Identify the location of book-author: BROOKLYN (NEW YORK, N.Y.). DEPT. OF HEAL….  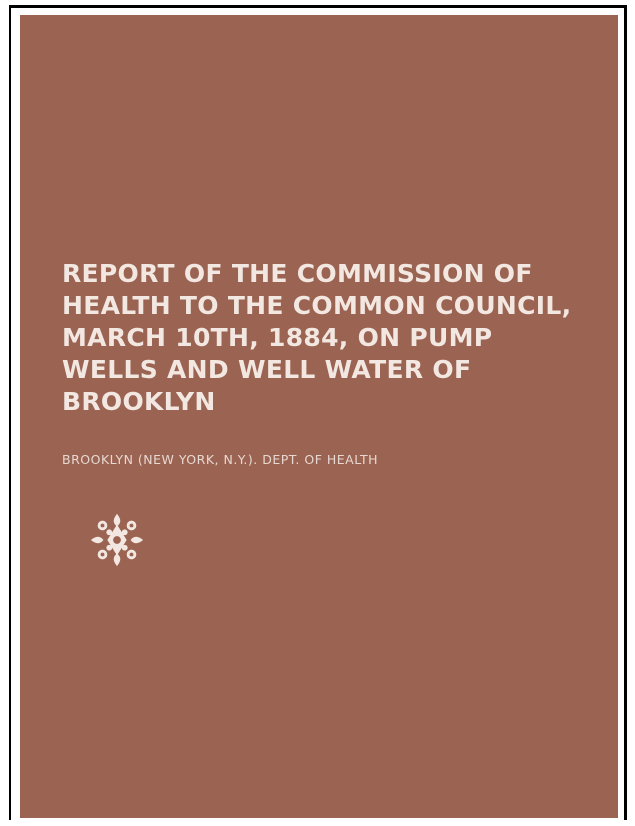
(220, 459).